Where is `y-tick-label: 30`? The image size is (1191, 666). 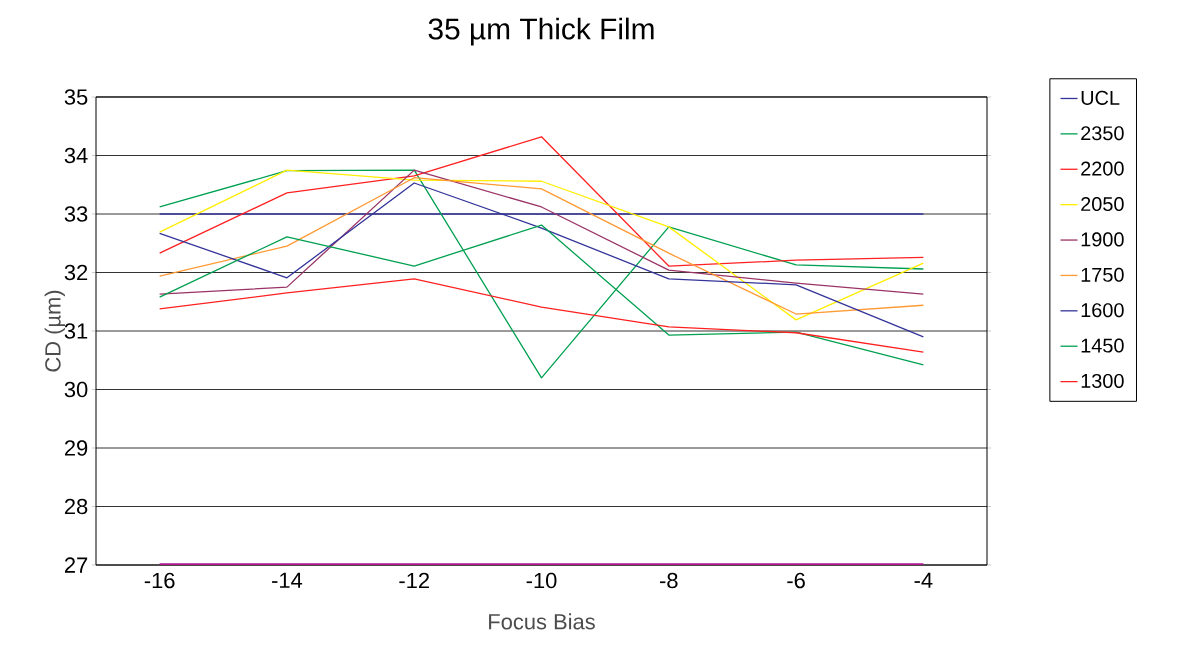
y-tick-label: 30 is located at coordinates (76, 389).